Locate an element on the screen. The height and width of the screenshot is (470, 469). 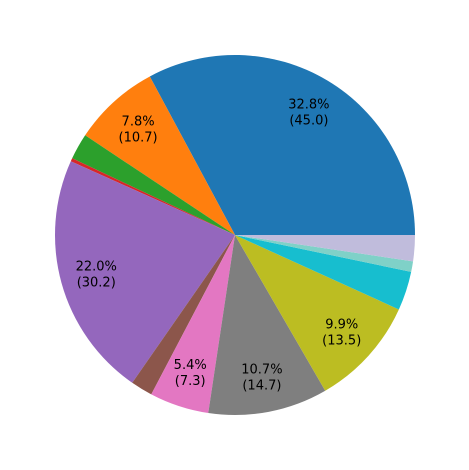
slice-label-1: 7.8% (10.7) is located at coordinates (138, 130).